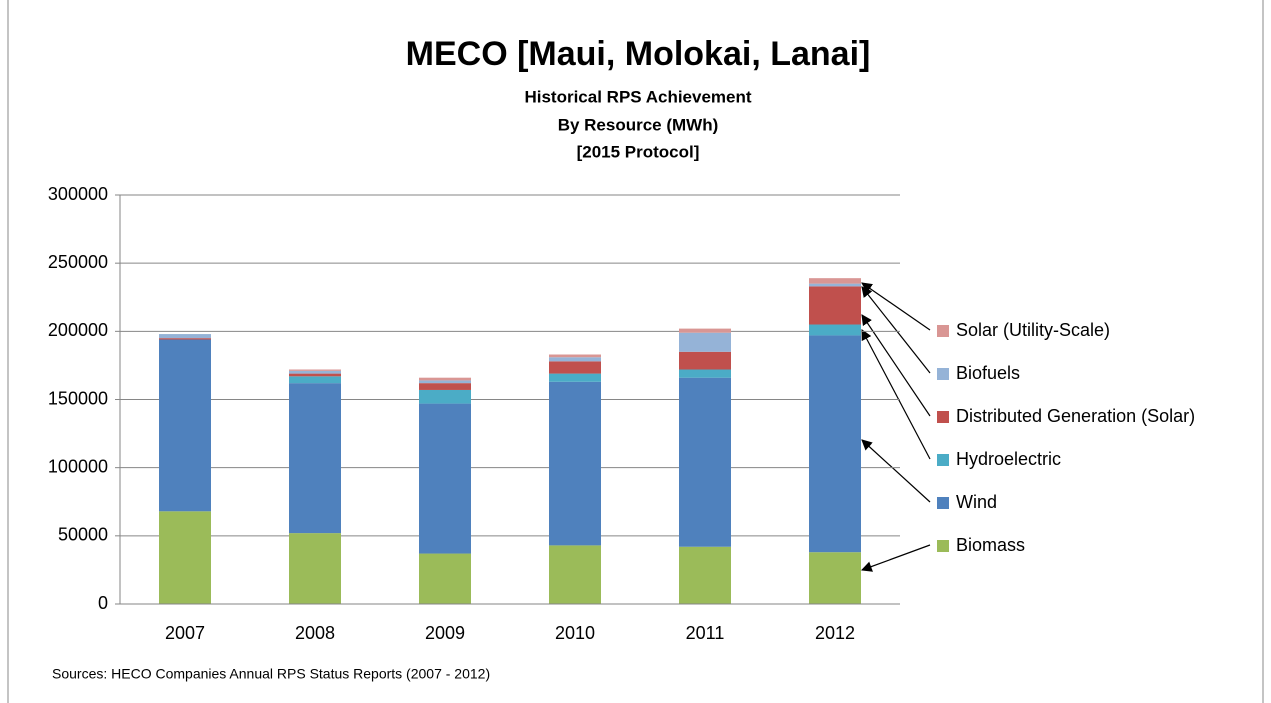 The height and width of the screenshot is (703, 1271). What do you see at coordinates (1075, 416) in the screenshot?
I see `legend-label: Distributed Generation (Solar)` at bounding box center [1075, 416].